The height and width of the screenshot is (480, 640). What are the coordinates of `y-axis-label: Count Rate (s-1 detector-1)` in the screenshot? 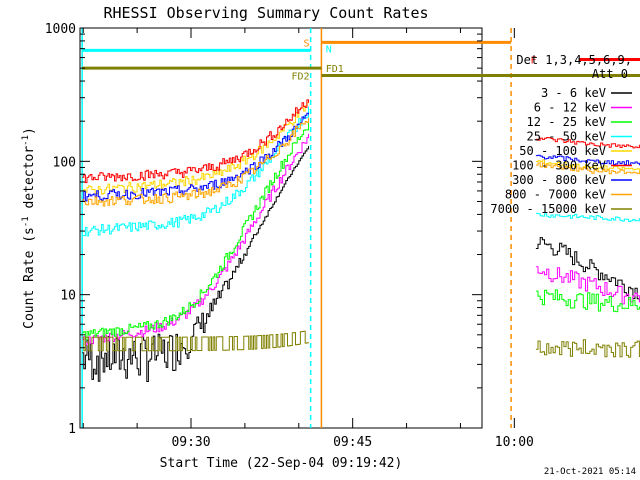 It's located at (29, 228).